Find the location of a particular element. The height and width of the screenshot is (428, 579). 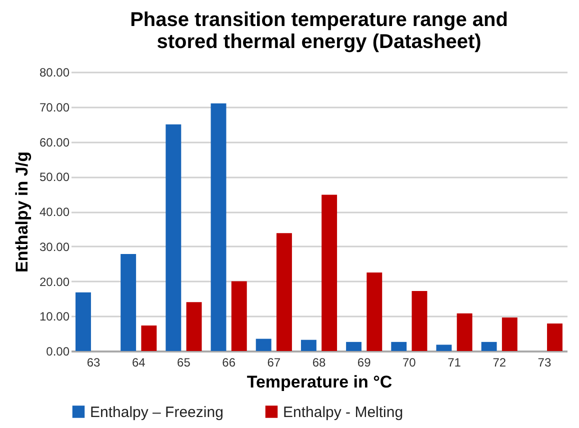

x-tick-label: 66 is located at coordinates (229, 363).